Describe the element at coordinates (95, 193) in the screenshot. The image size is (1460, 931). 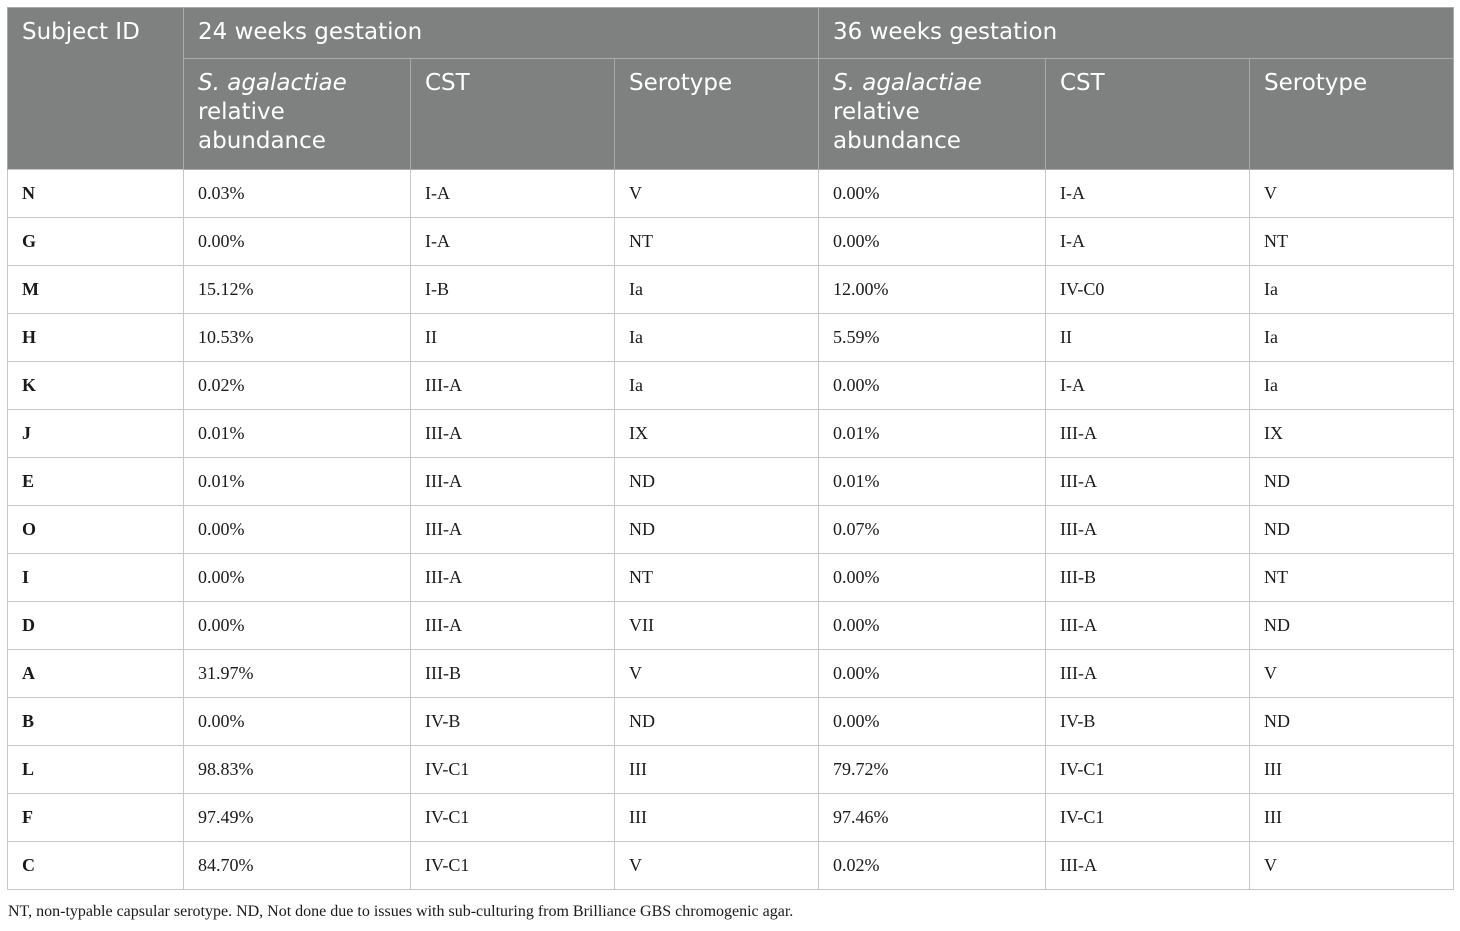
I see `cell-subject-id: N` at that location.